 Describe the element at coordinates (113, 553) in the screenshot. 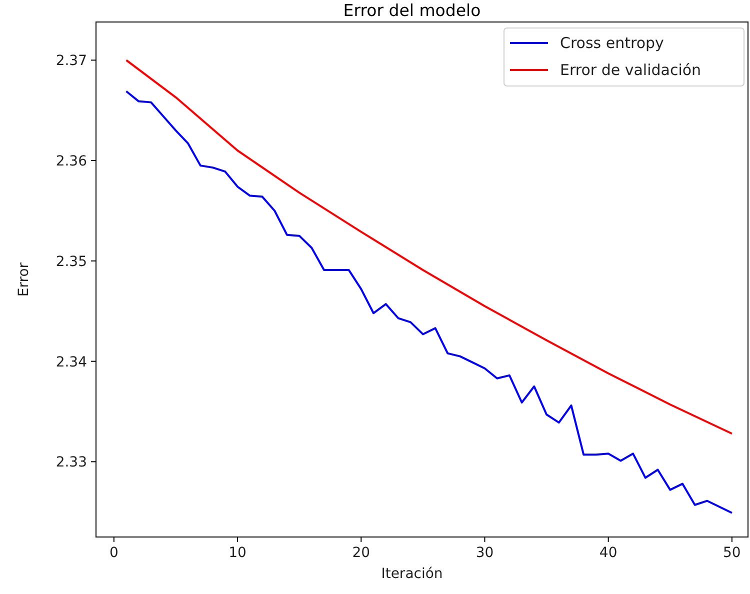

I see `x-tick-label: 0` at that location.